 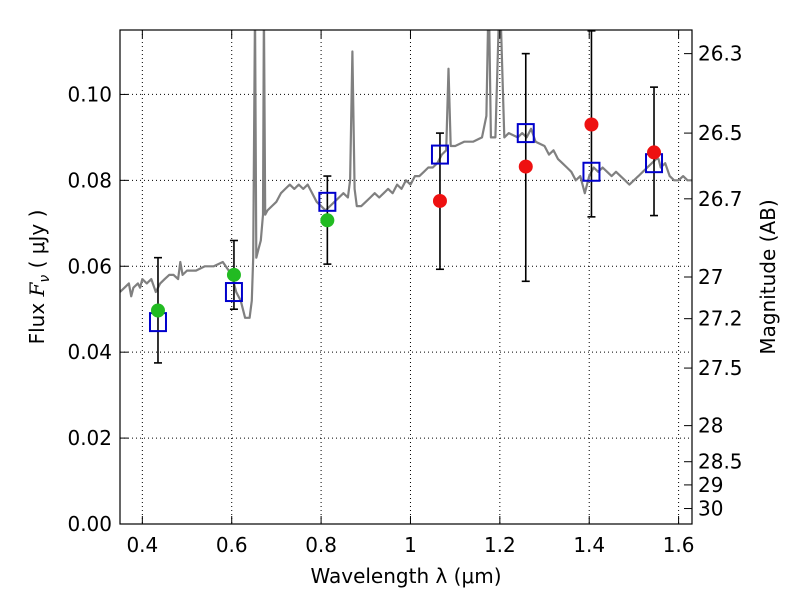 What do you see at coordinates (89, 524) in the screenshot?
I see `y-tick-label-0: 0.00` at bounding box center [89, 524].